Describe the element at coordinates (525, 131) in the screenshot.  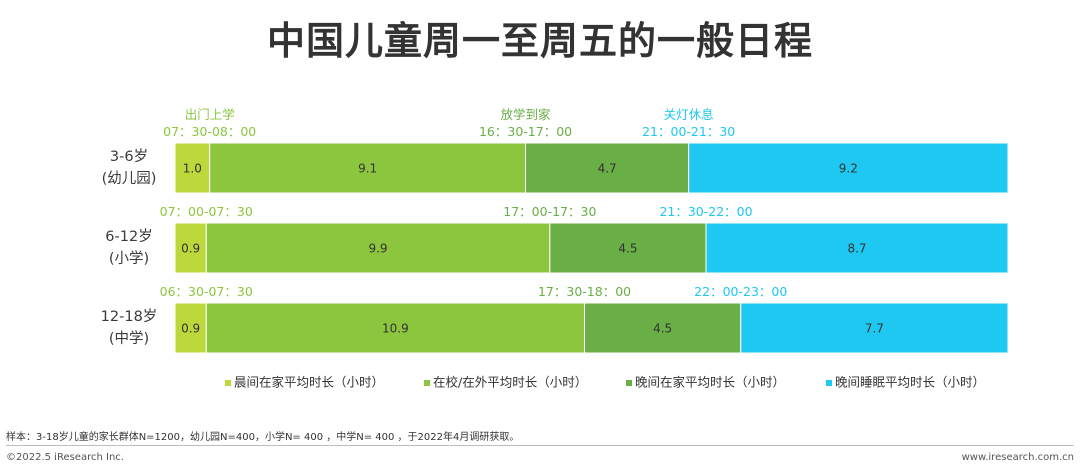
I see `boundary-time: 16：30-17：00` at that location.